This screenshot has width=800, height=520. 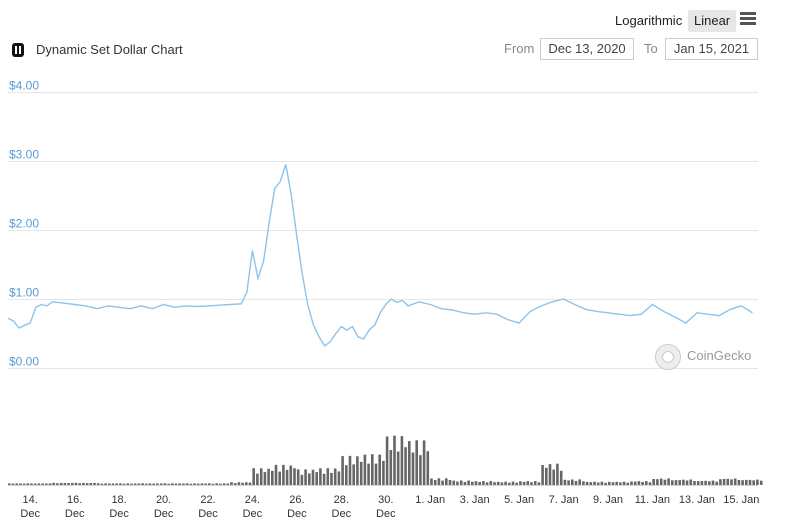 I want to click on x-tick-label: 30., so click(x=385, y=500).